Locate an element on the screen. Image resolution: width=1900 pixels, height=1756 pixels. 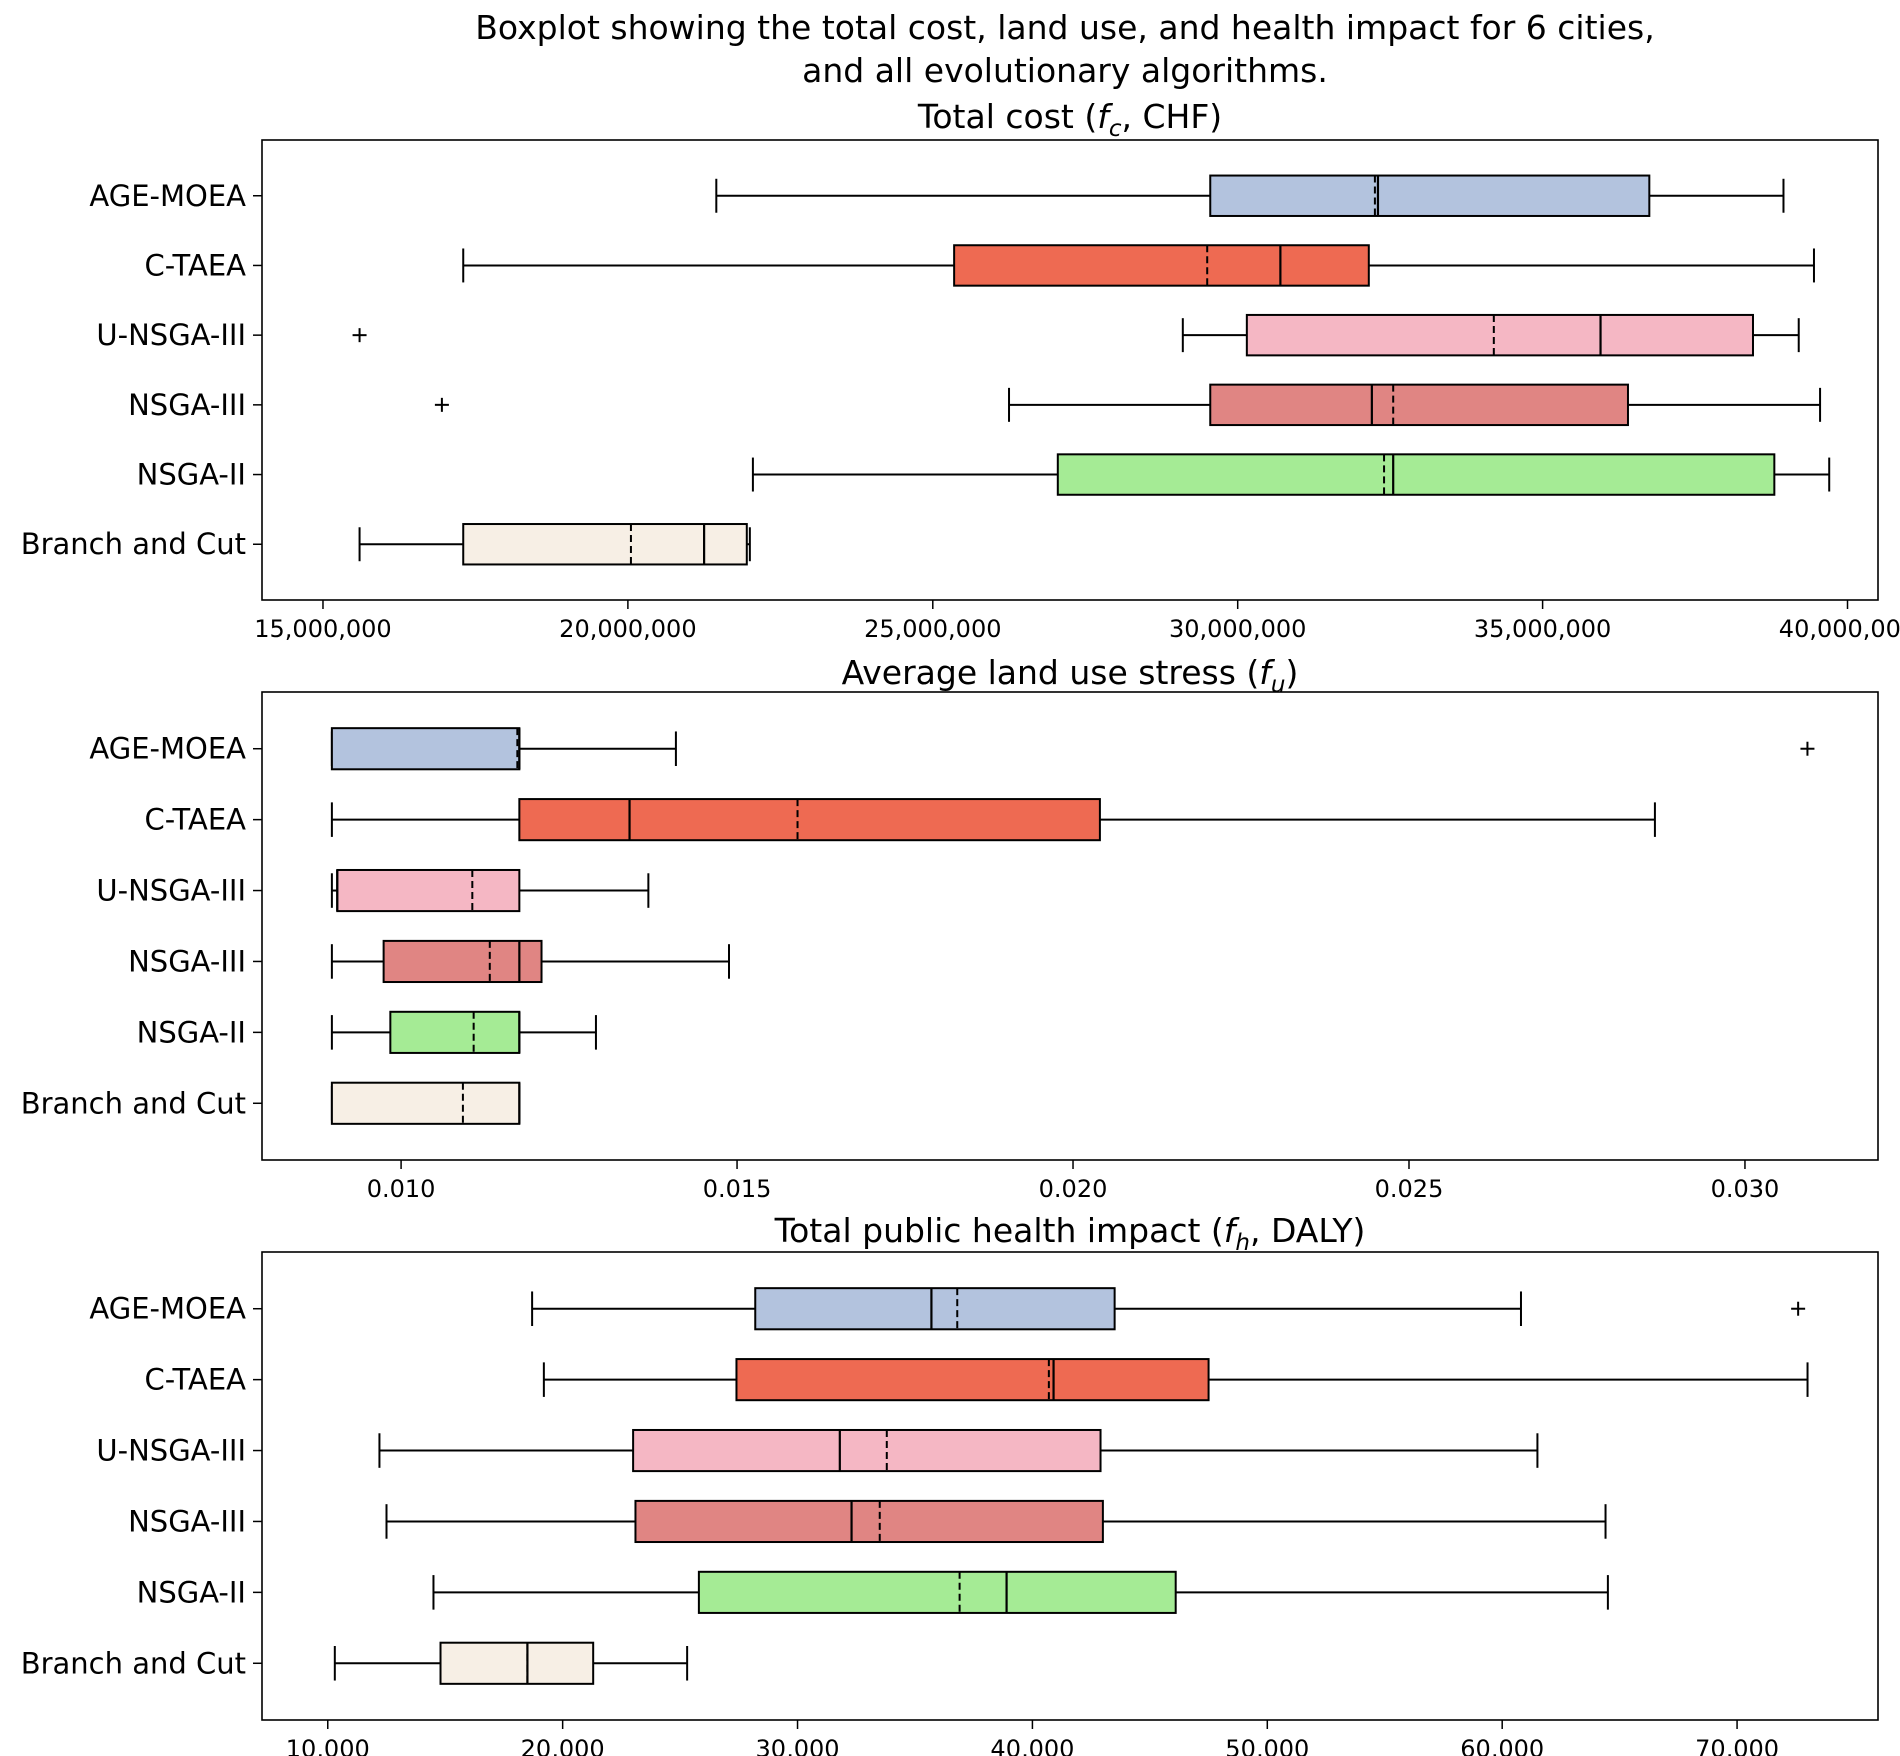
x-tick-label: 30,000 is located at coordinates (798, 1745).